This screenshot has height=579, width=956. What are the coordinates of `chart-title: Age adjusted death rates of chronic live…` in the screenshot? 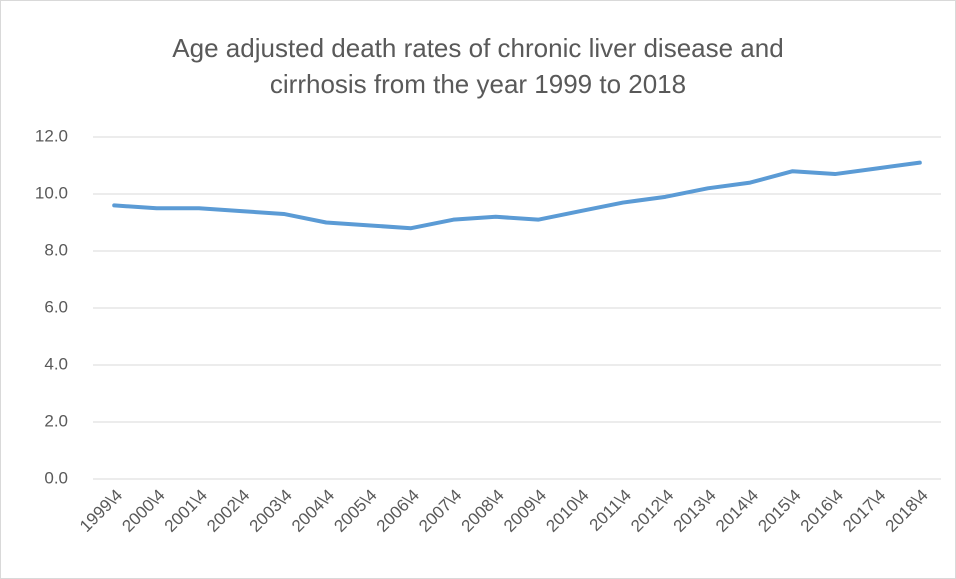 It's located at (478, 66).